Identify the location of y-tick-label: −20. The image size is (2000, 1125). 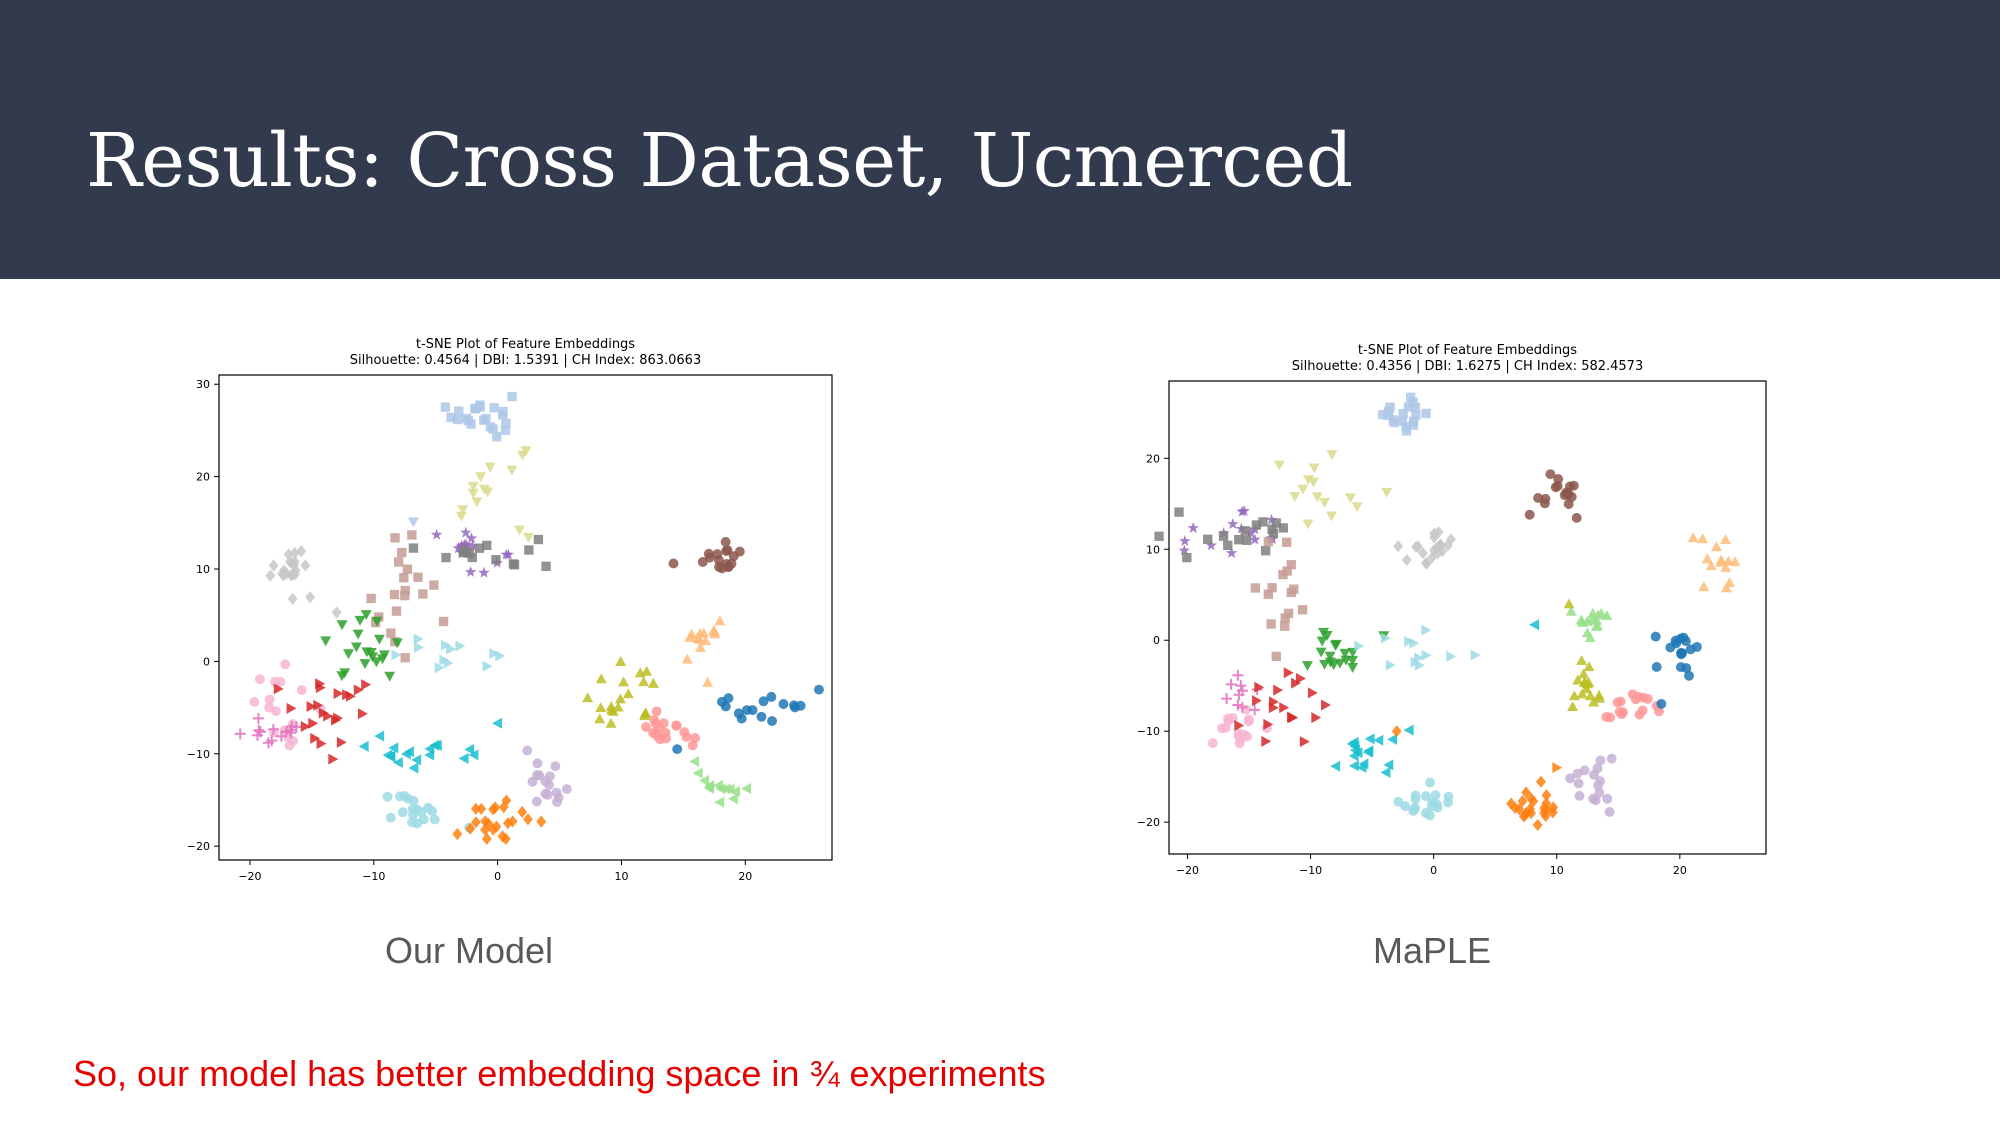
(198, 846).